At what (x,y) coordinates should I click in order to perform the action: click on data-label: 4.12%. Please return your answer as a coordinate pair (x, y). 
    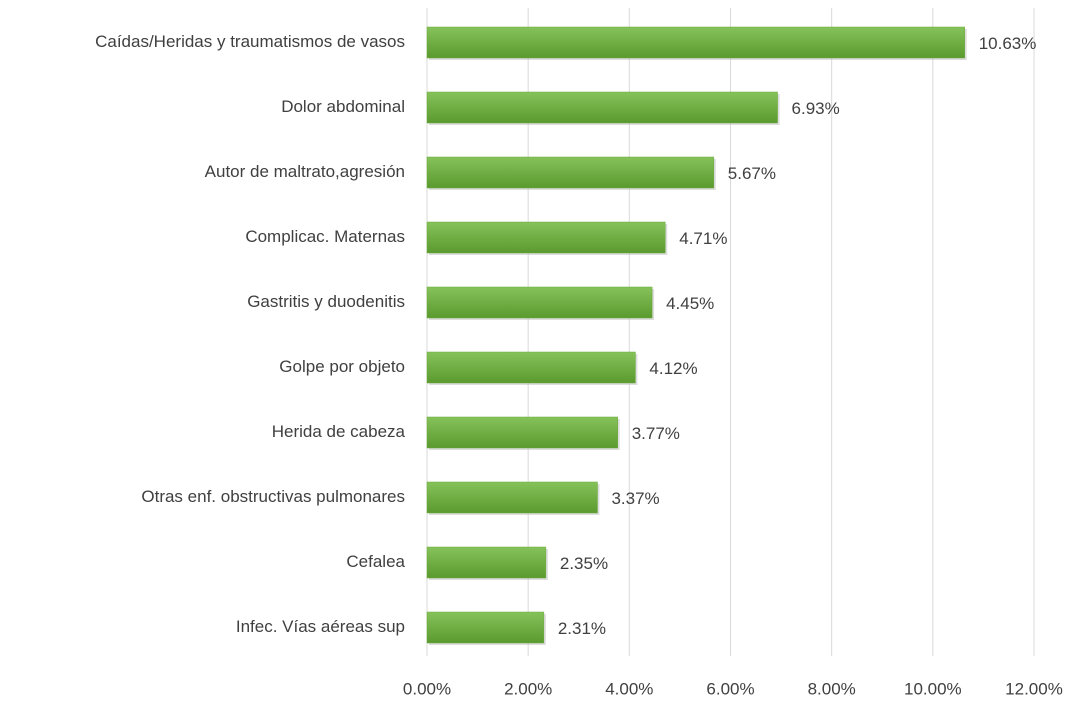
    Looking at the image, I should click on (673, 368).